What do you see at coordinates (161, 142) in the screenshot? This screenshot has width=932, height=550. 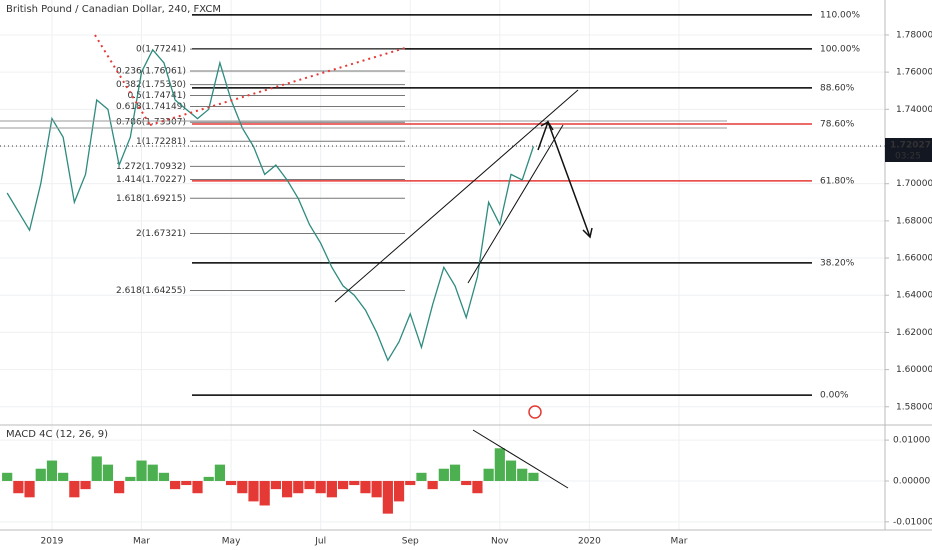 I see `fib-label: 1(1.72281)` at bounding box center [161, 142].